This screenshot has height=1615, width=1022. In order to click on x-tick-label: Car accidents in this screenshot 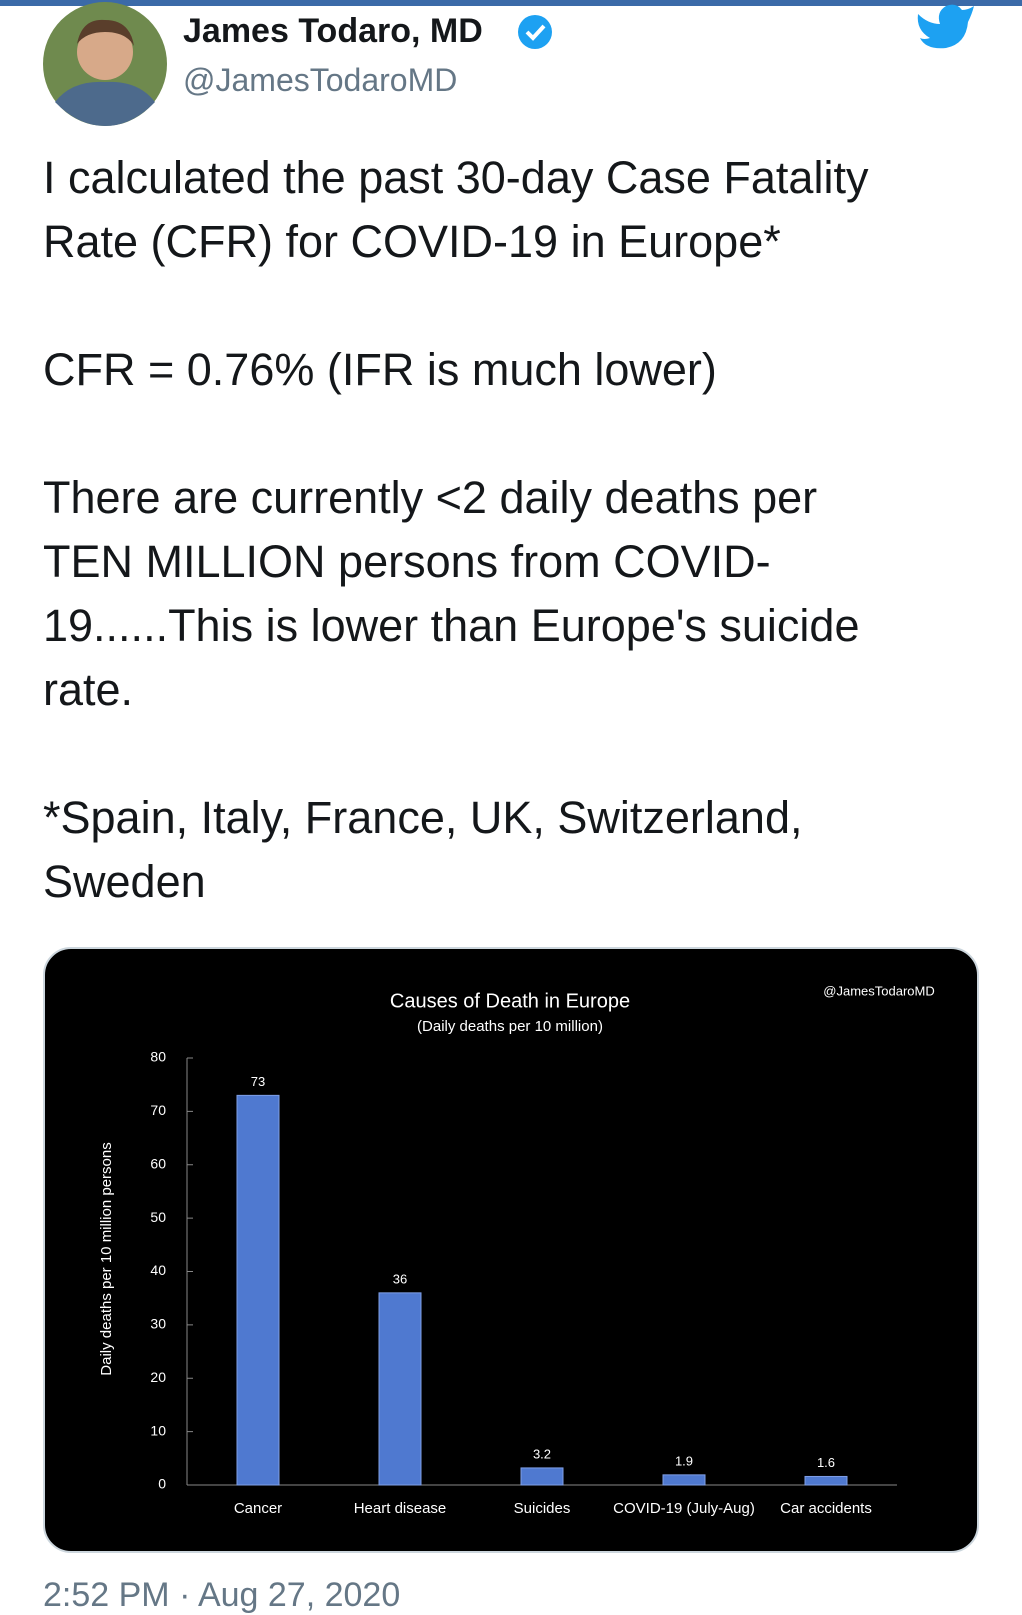, I will do `click(826, 1508)`.